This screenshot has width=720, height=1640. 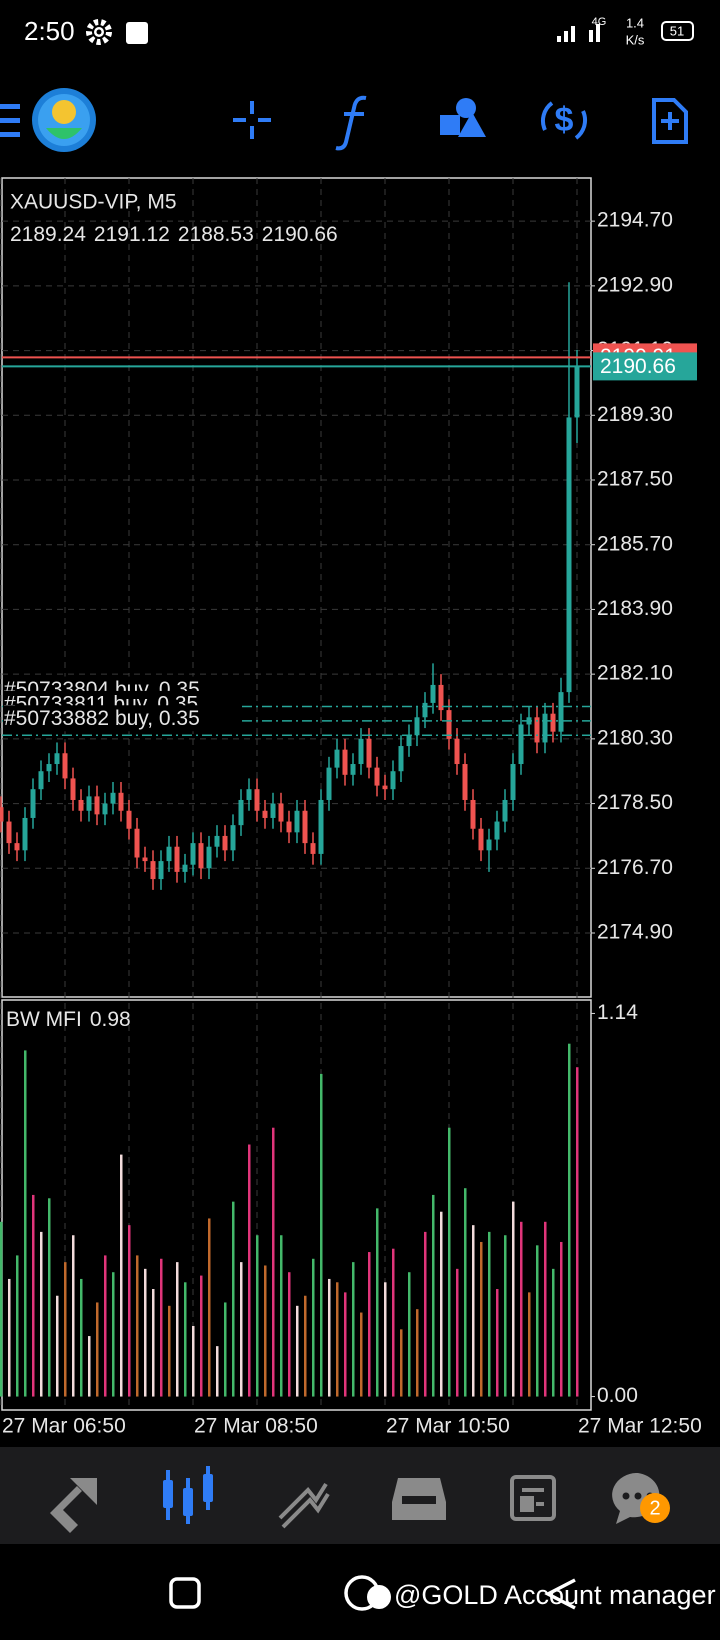 What do you see at coordinates (560, 1594) in the screenshot?
I see `back-button` at bounding box center [560, 1594].